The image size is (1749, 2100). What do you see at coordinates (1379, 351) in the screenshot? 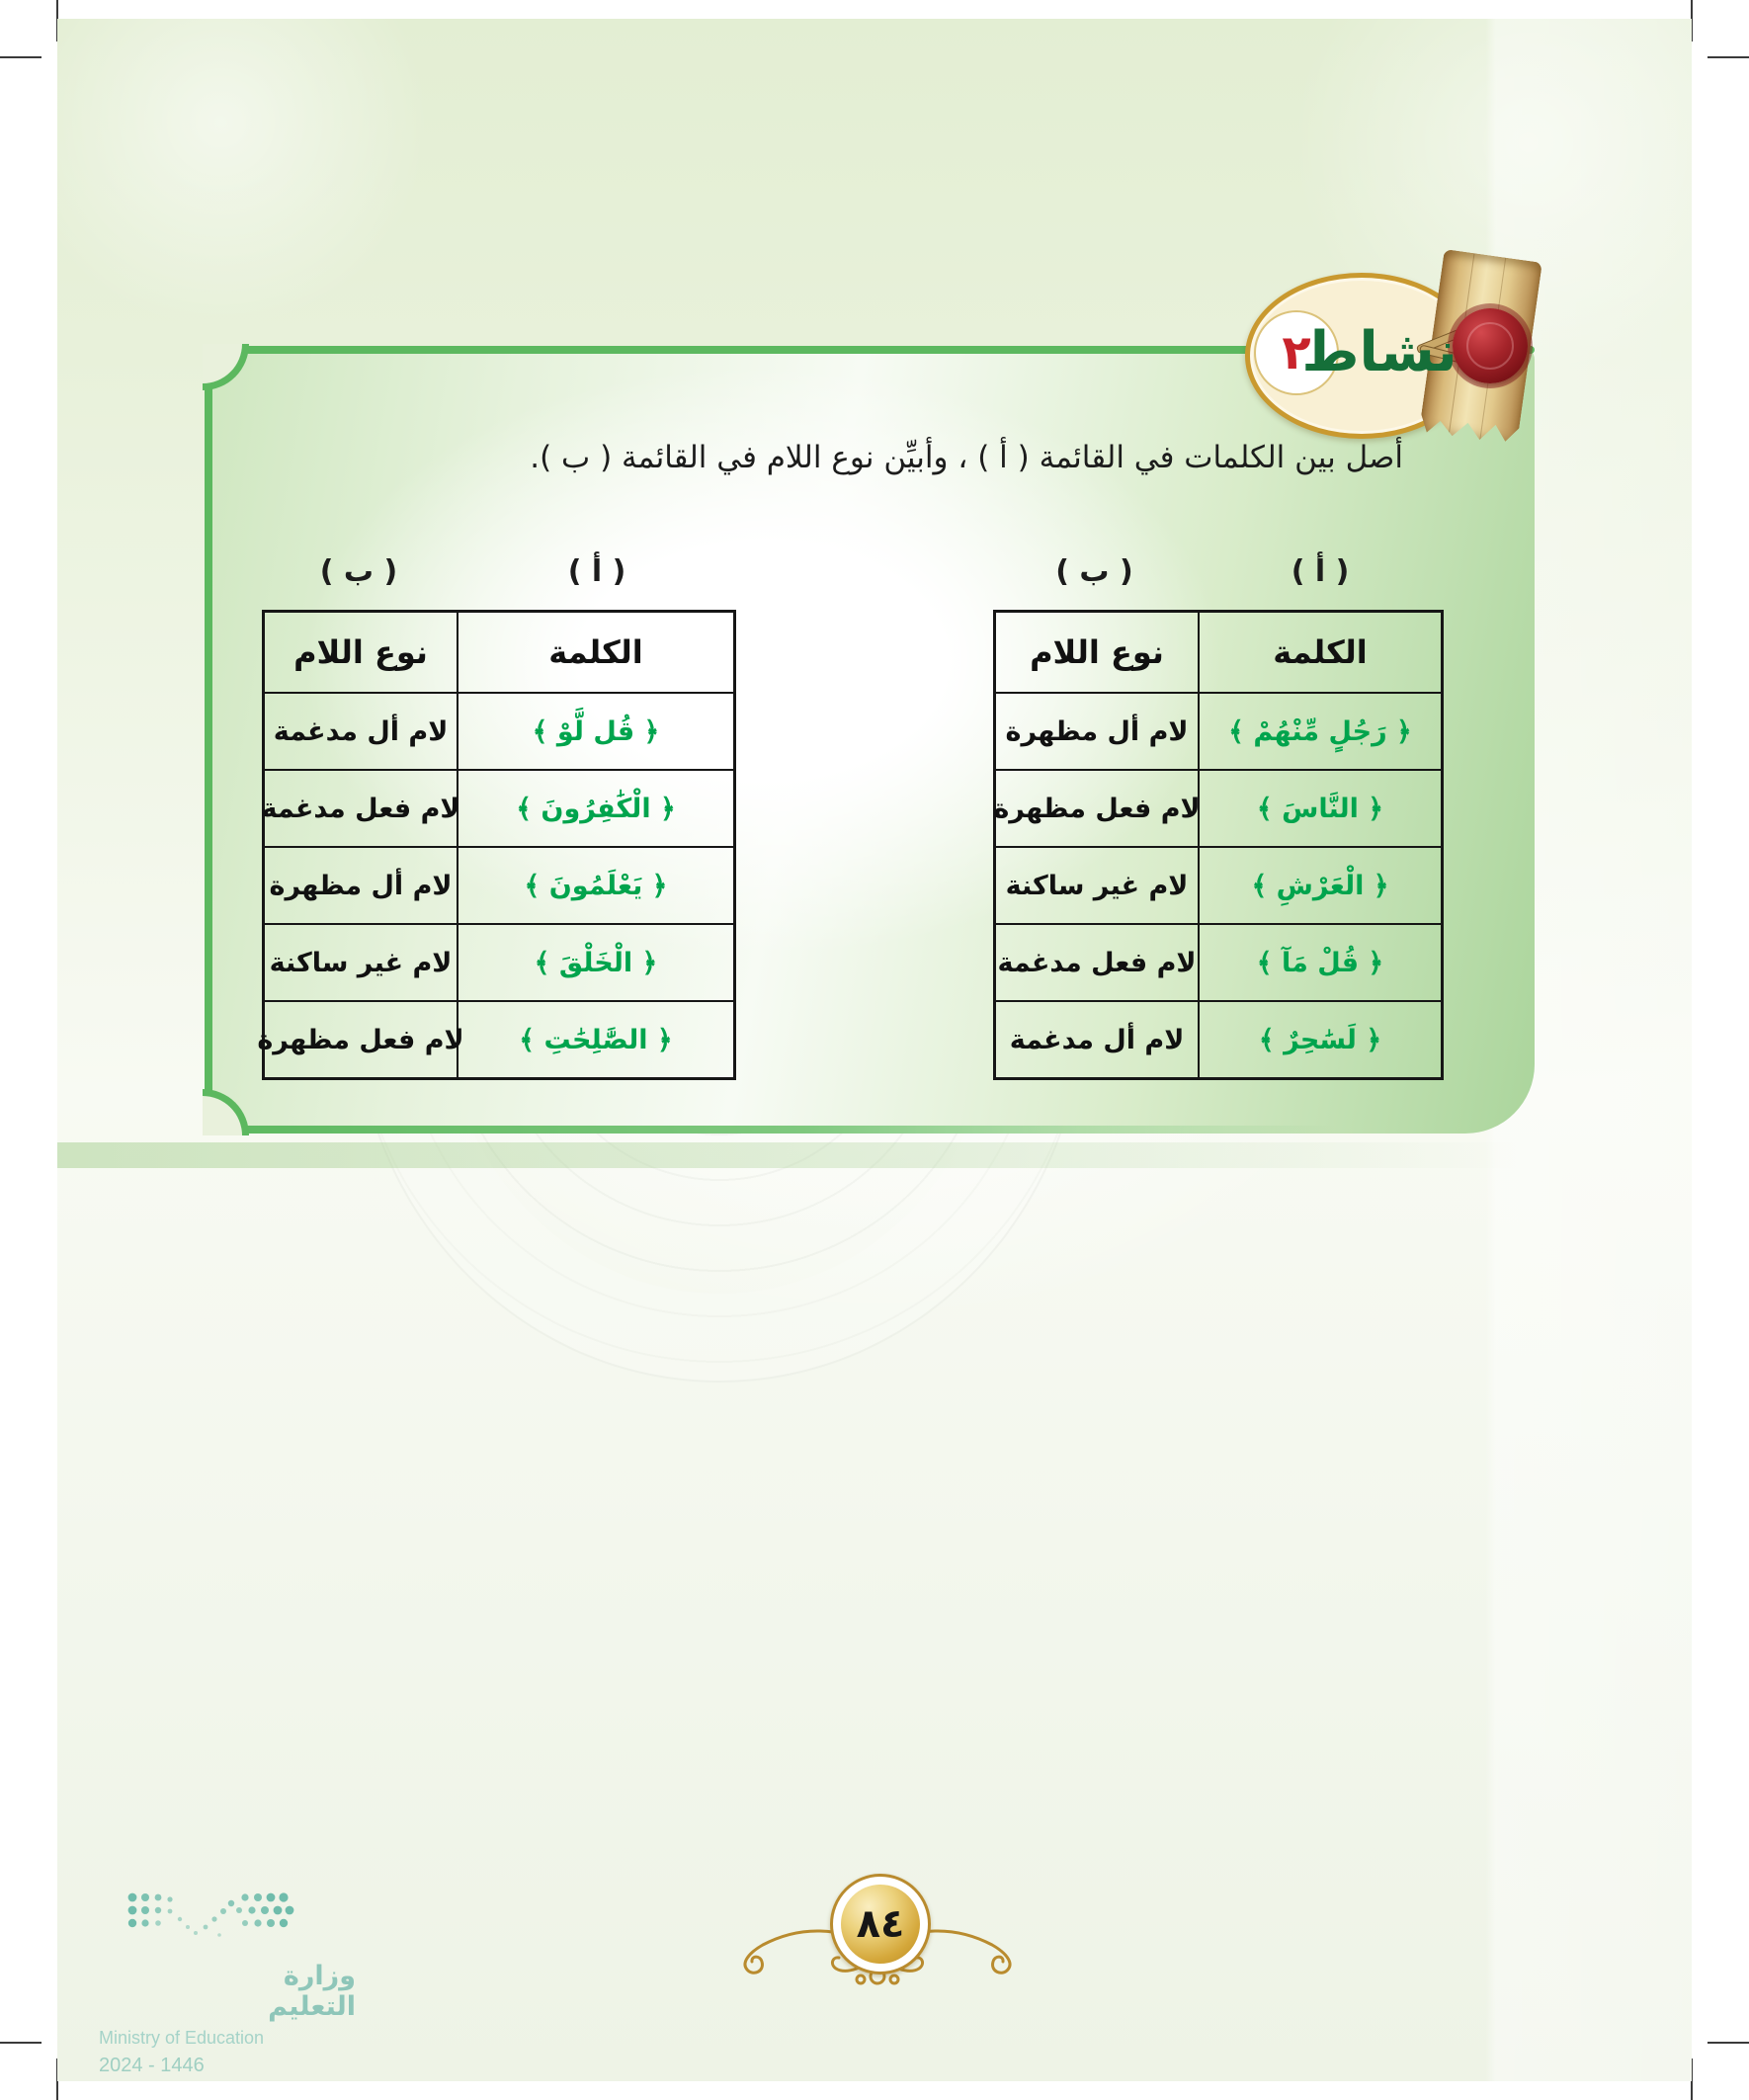
I see `activity-label: نشاط` at bounding box center [1379, 351].